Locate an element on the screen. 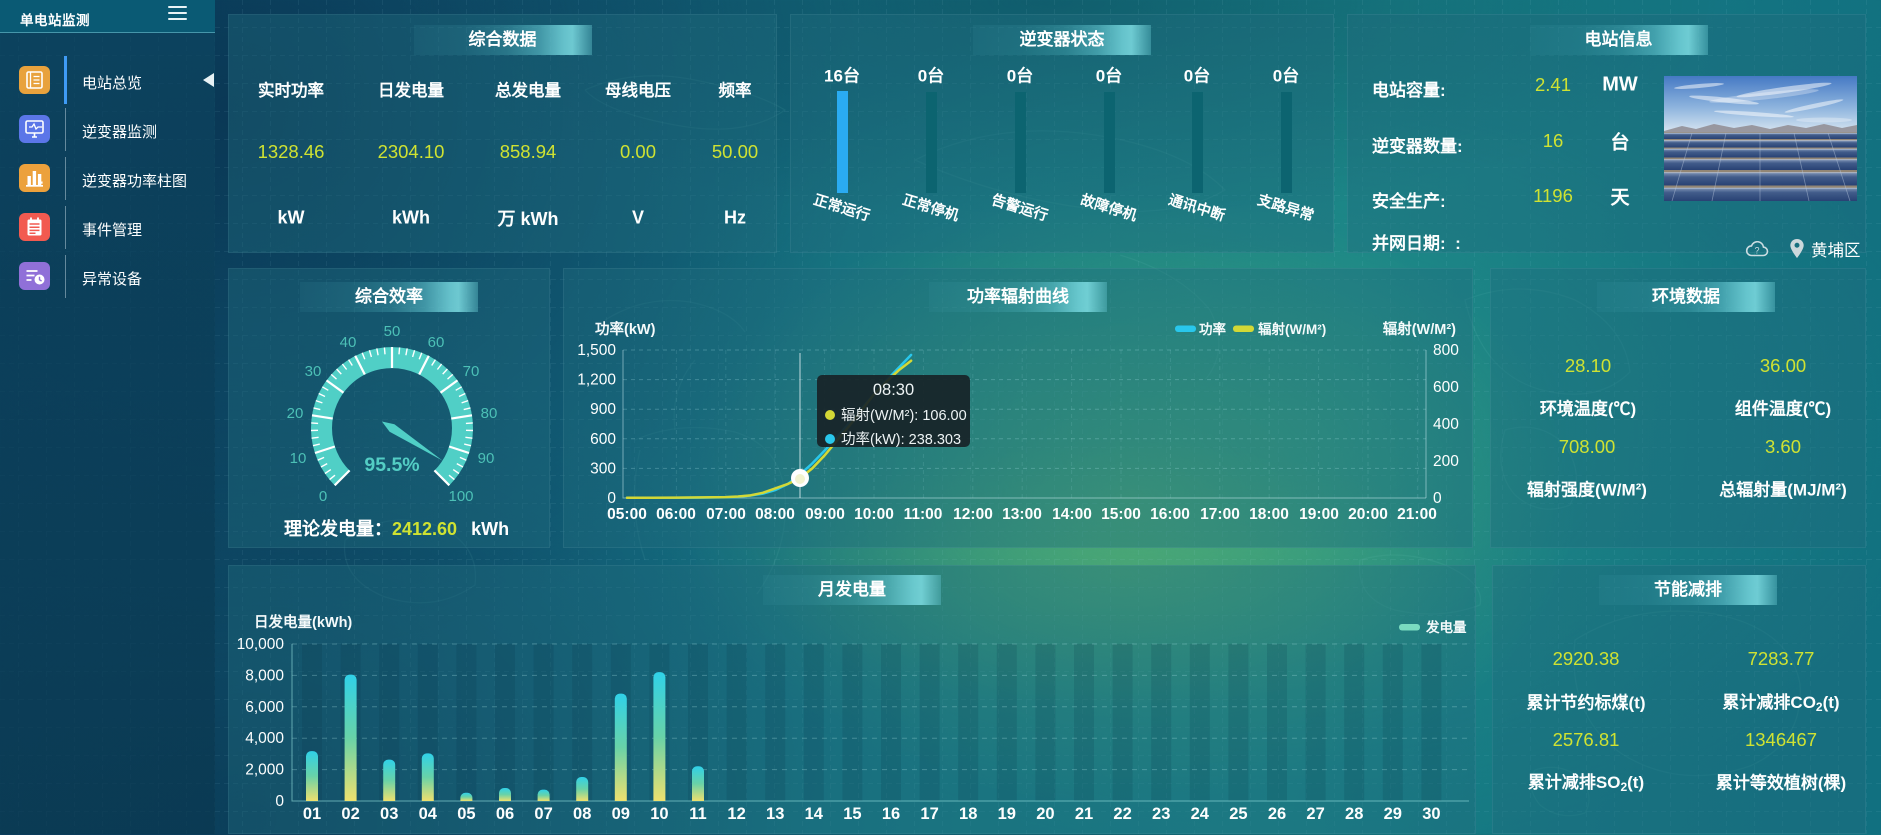  svg-text: 25 is located at coordinates (1238, 814).